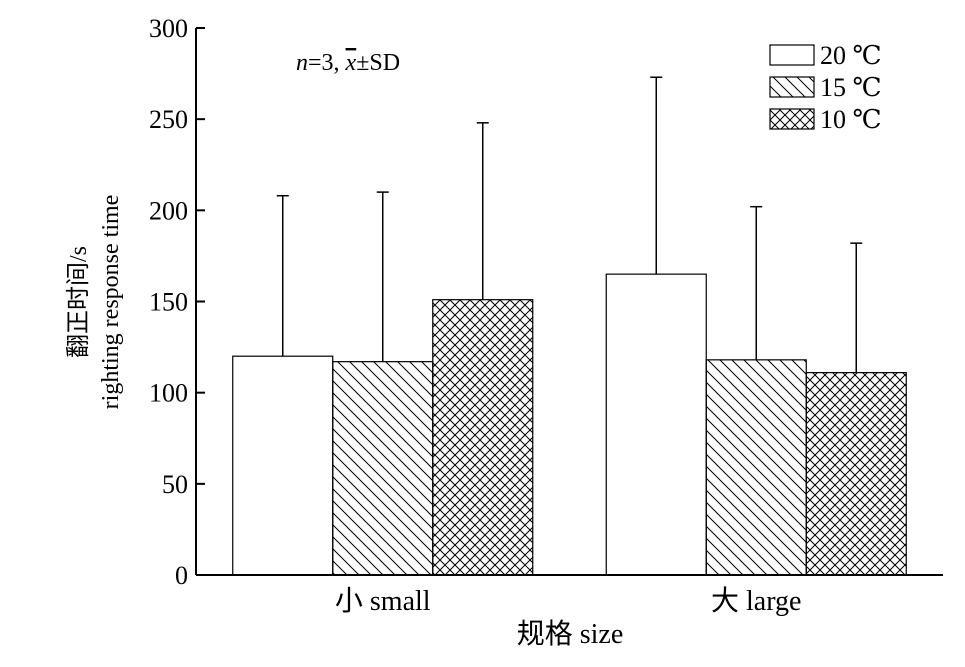 The image size is (965, 667). What do you see at coordinates (570, 634) in the screenshot?
I see `x-axis-label: 规格 size` at bounding box center [570, 634].